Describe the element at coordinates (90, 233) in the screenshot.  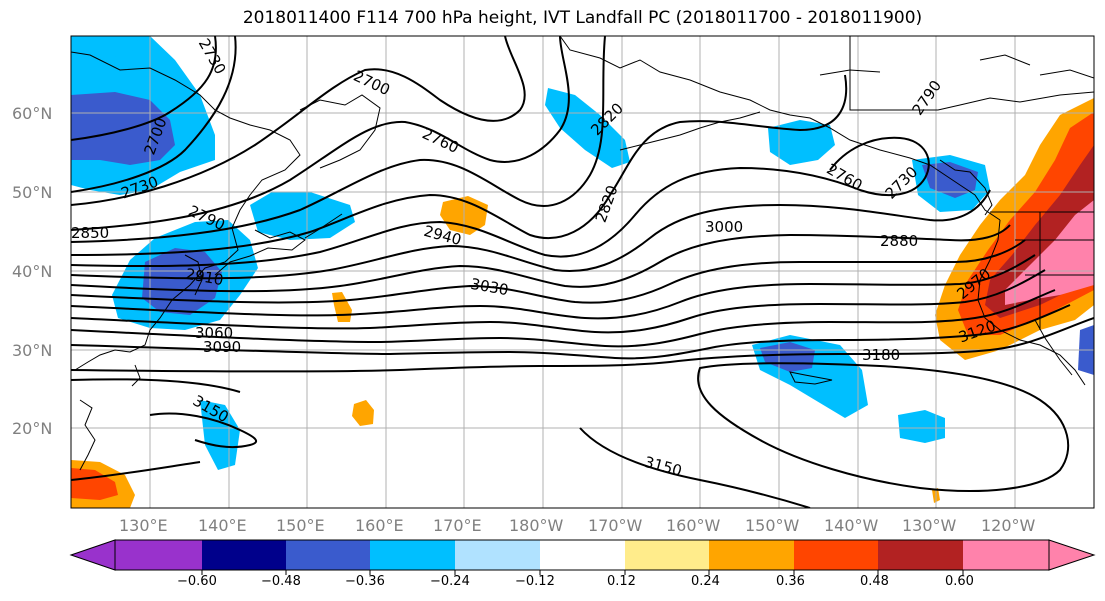
I see `contour-label: 2850` at that location.